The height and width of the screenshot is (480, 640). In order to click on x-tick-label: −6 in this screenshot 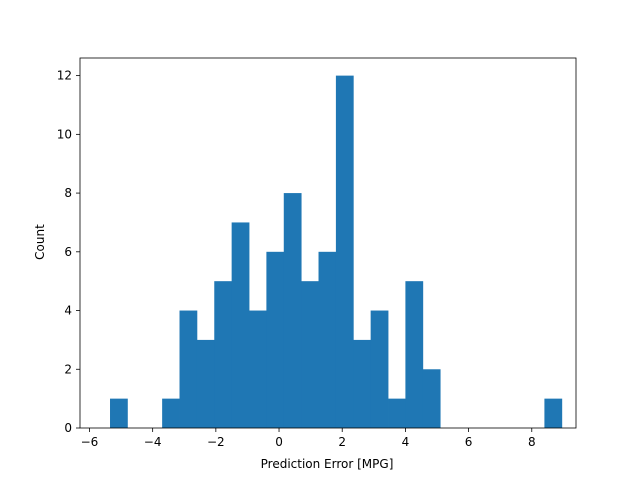, I will do `click(90, 442)`.